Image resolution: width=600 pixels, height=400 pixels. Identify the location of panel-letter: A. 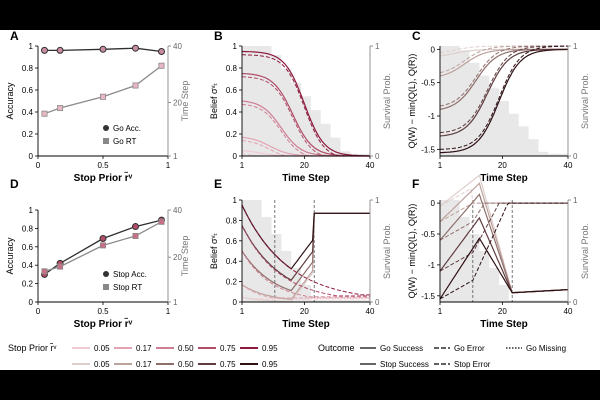
(14, 36).